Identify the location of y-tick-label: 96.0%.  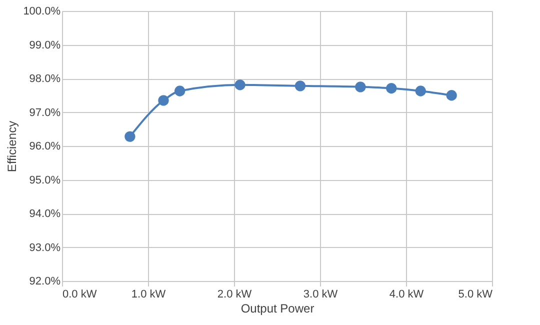
(45, 146).